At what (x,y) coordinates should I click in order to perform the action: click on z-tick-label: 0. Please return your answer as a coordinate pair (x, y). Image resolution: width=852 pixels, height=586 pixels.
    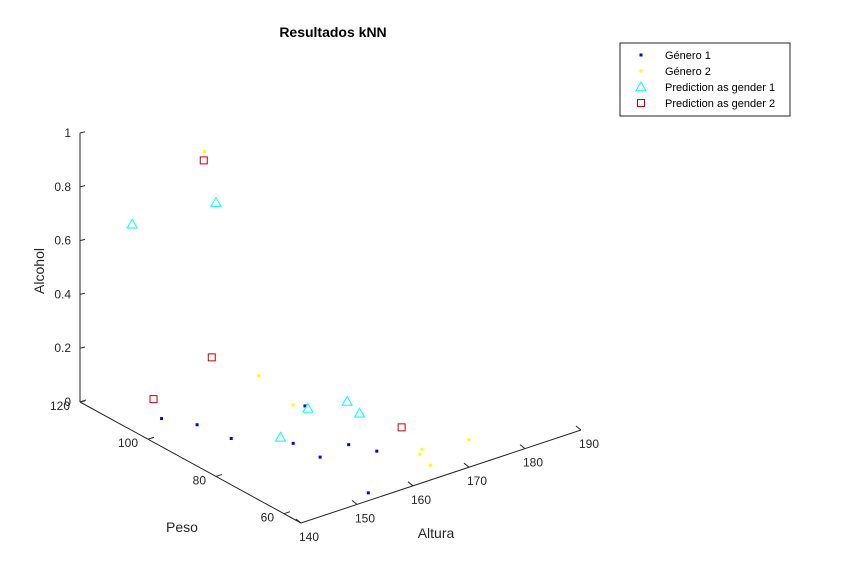
    Looking at the image, I should click on (67, 402).